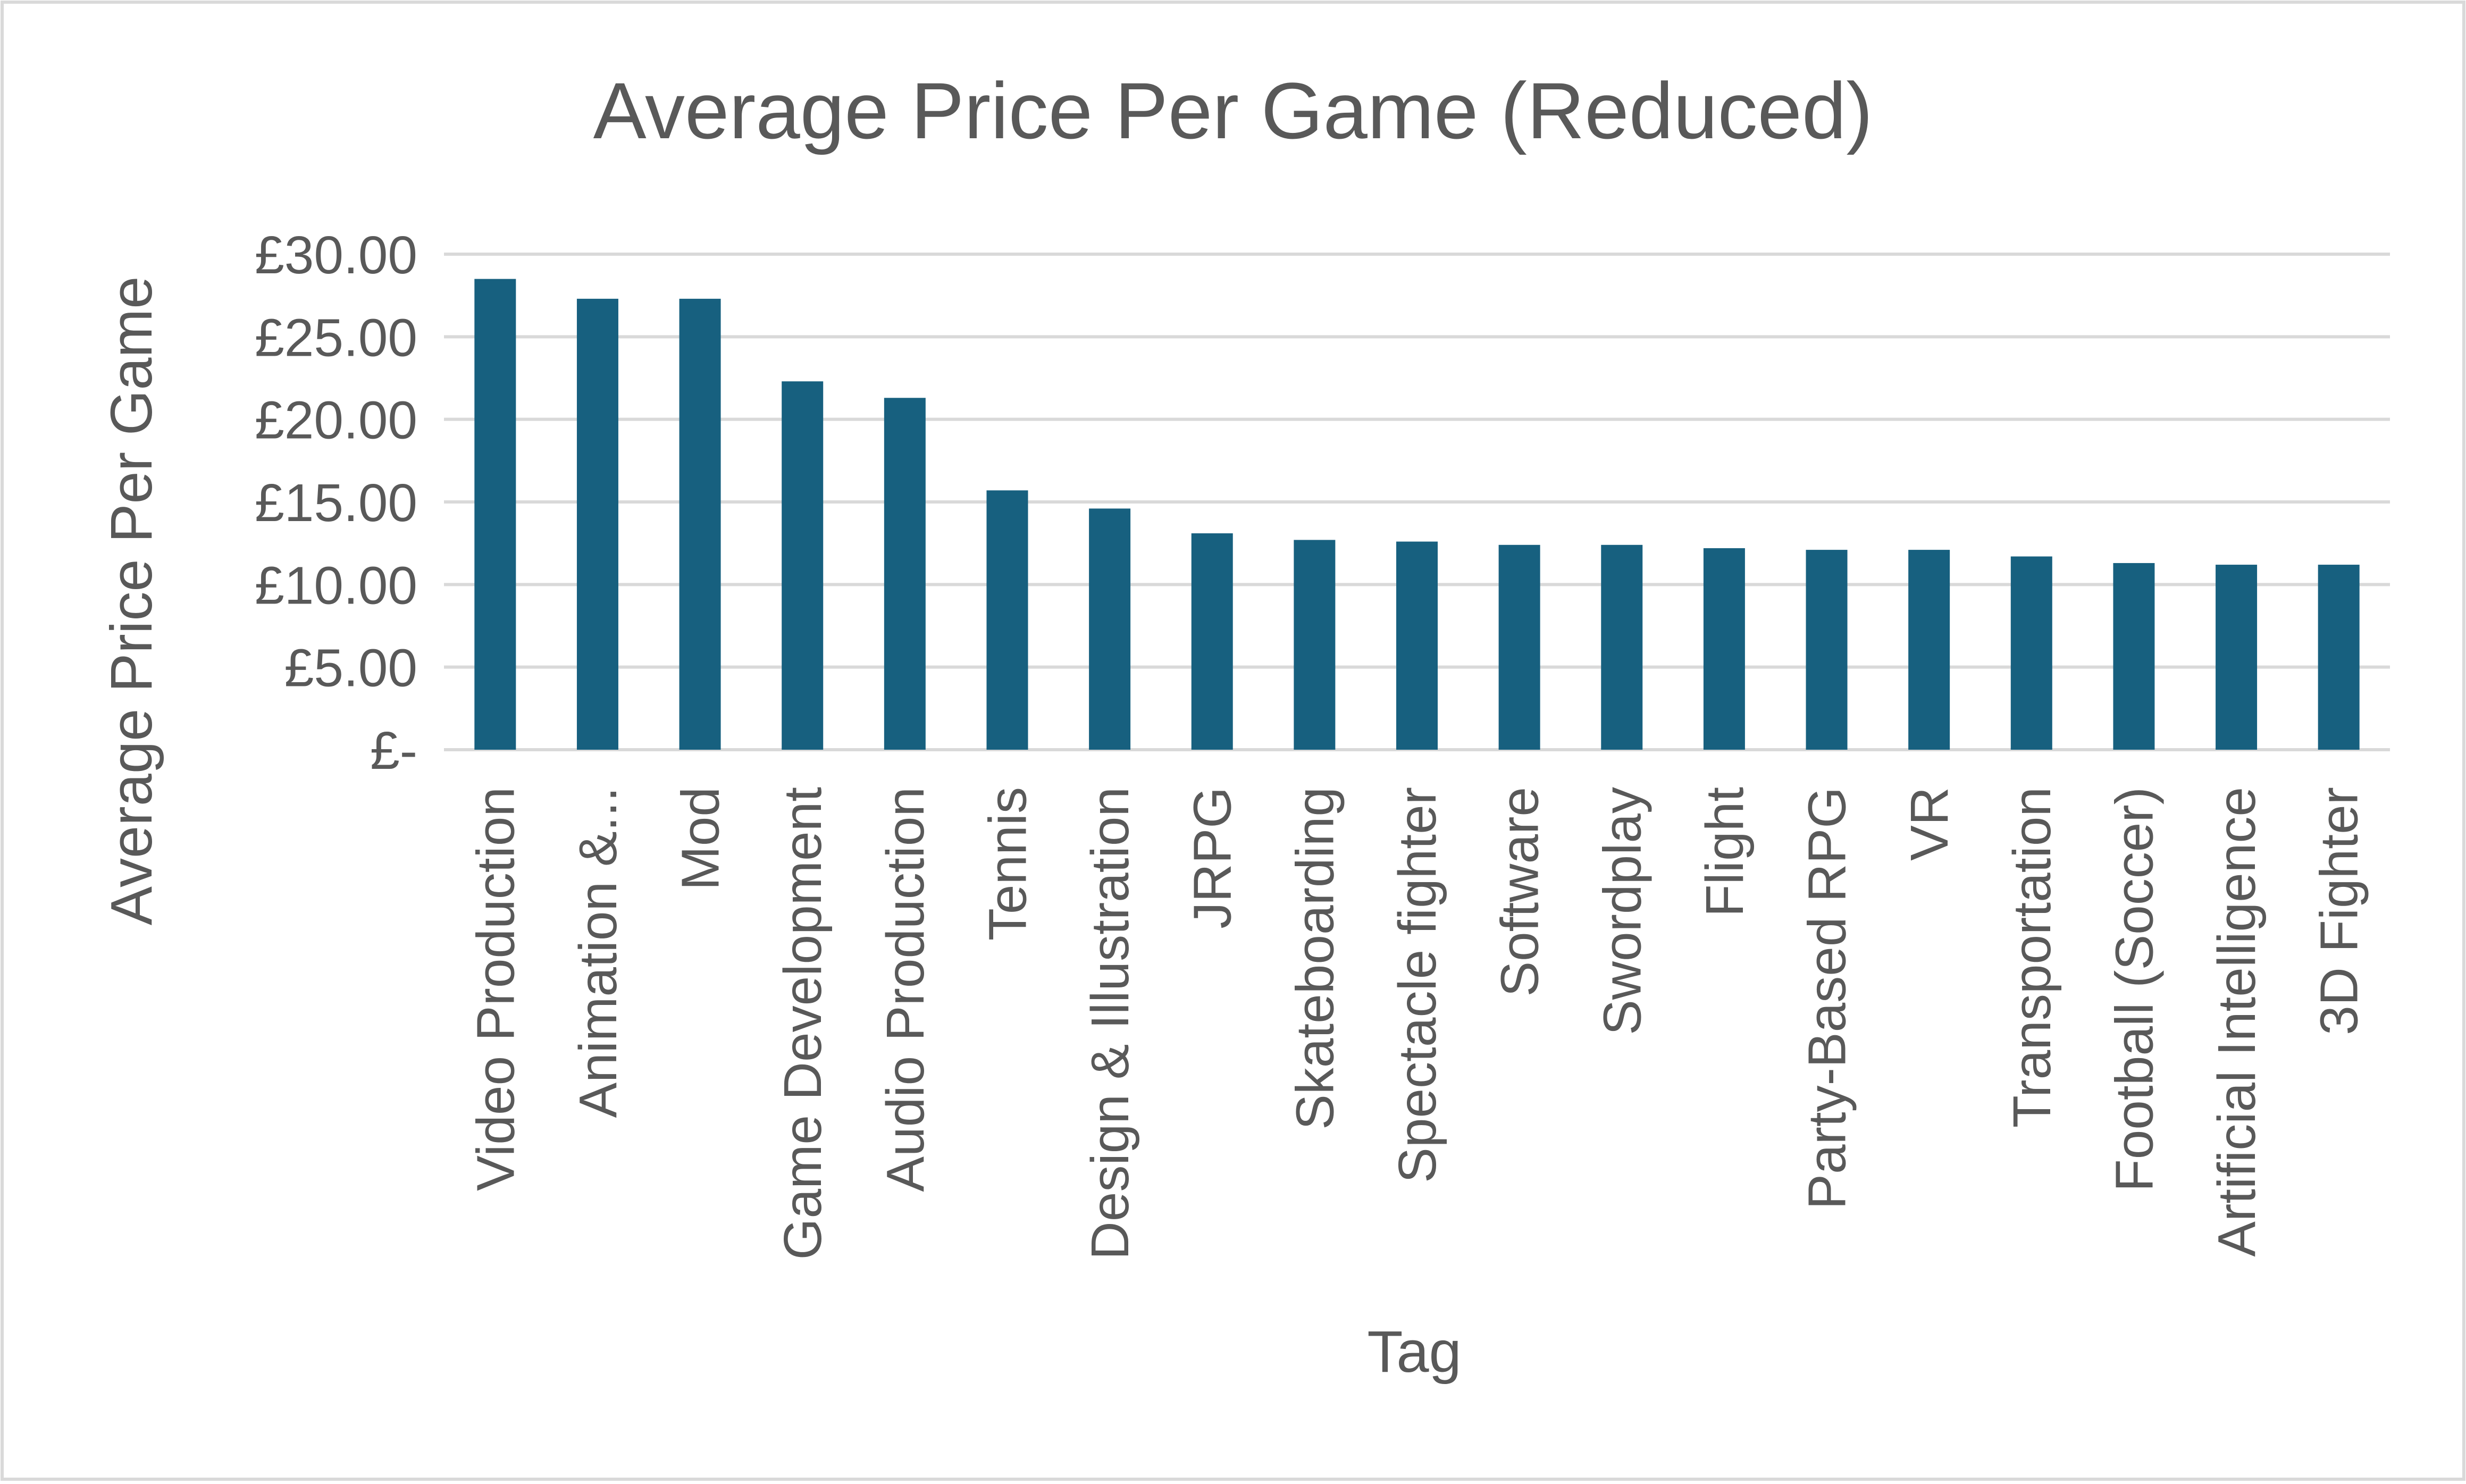  What do you see at coordinates (393, 751) in the screenshot?
I see `y-tick-label: £-` at bounding box center [393, 751].